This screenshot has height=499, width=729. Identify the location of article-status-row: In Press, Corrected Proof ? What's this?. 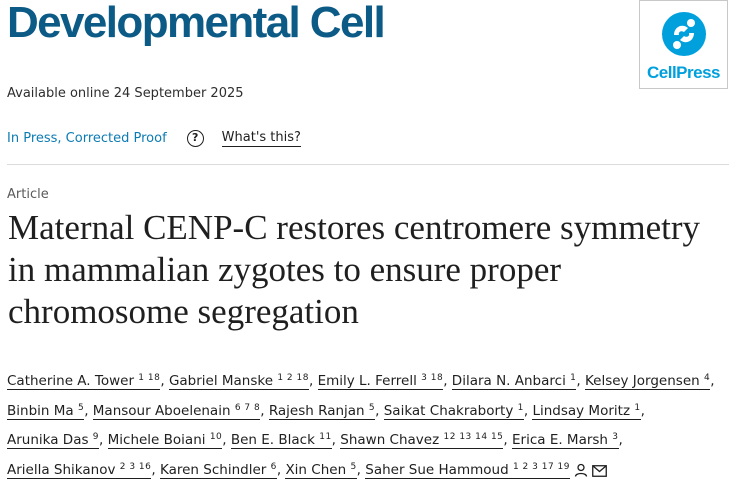
(154, 138).